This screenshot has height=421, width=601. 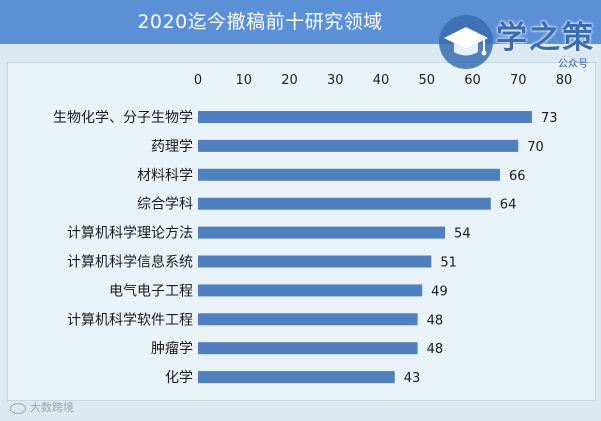 I want to click on x-tick-label: 60, so click(x=472, y=80).